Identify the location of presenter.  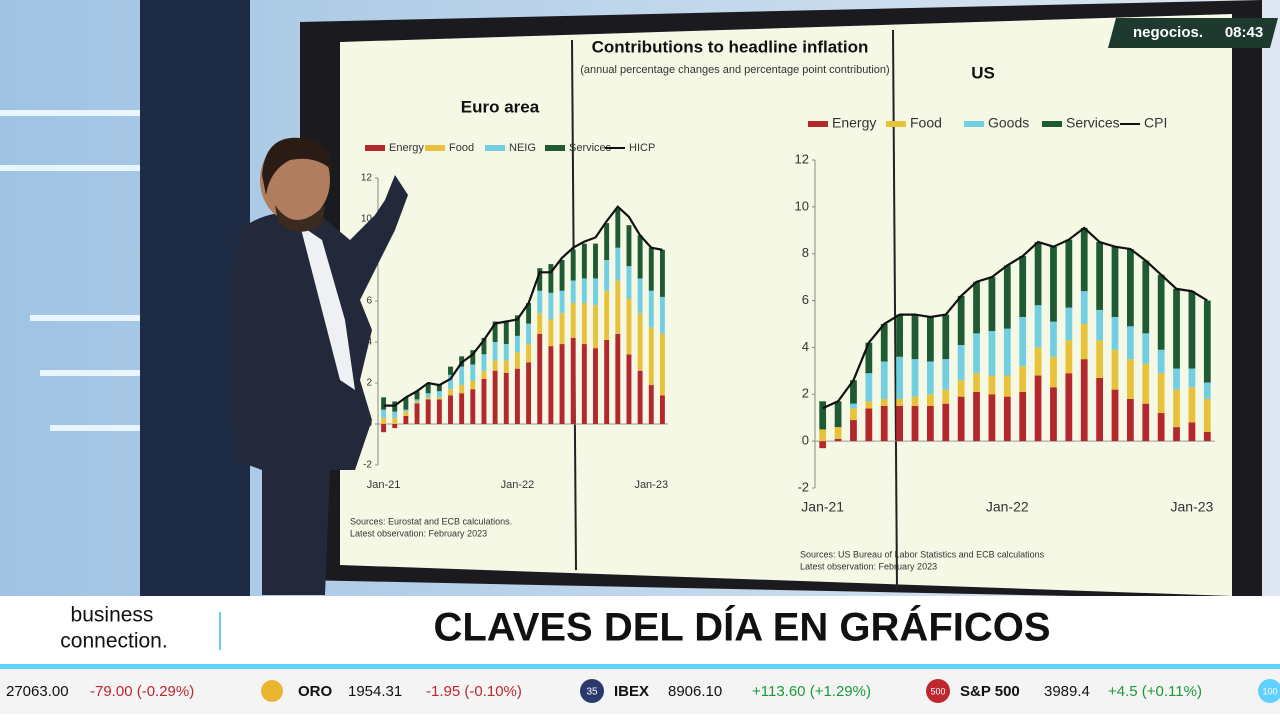
(318, 366).